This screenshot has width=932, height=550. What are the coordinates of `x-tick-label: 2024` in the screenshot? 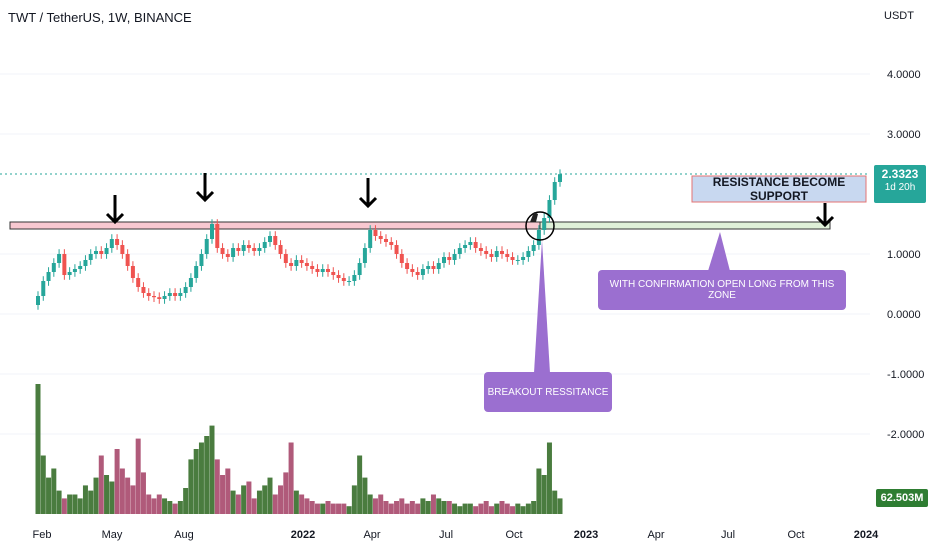 It's located at (866, 535).